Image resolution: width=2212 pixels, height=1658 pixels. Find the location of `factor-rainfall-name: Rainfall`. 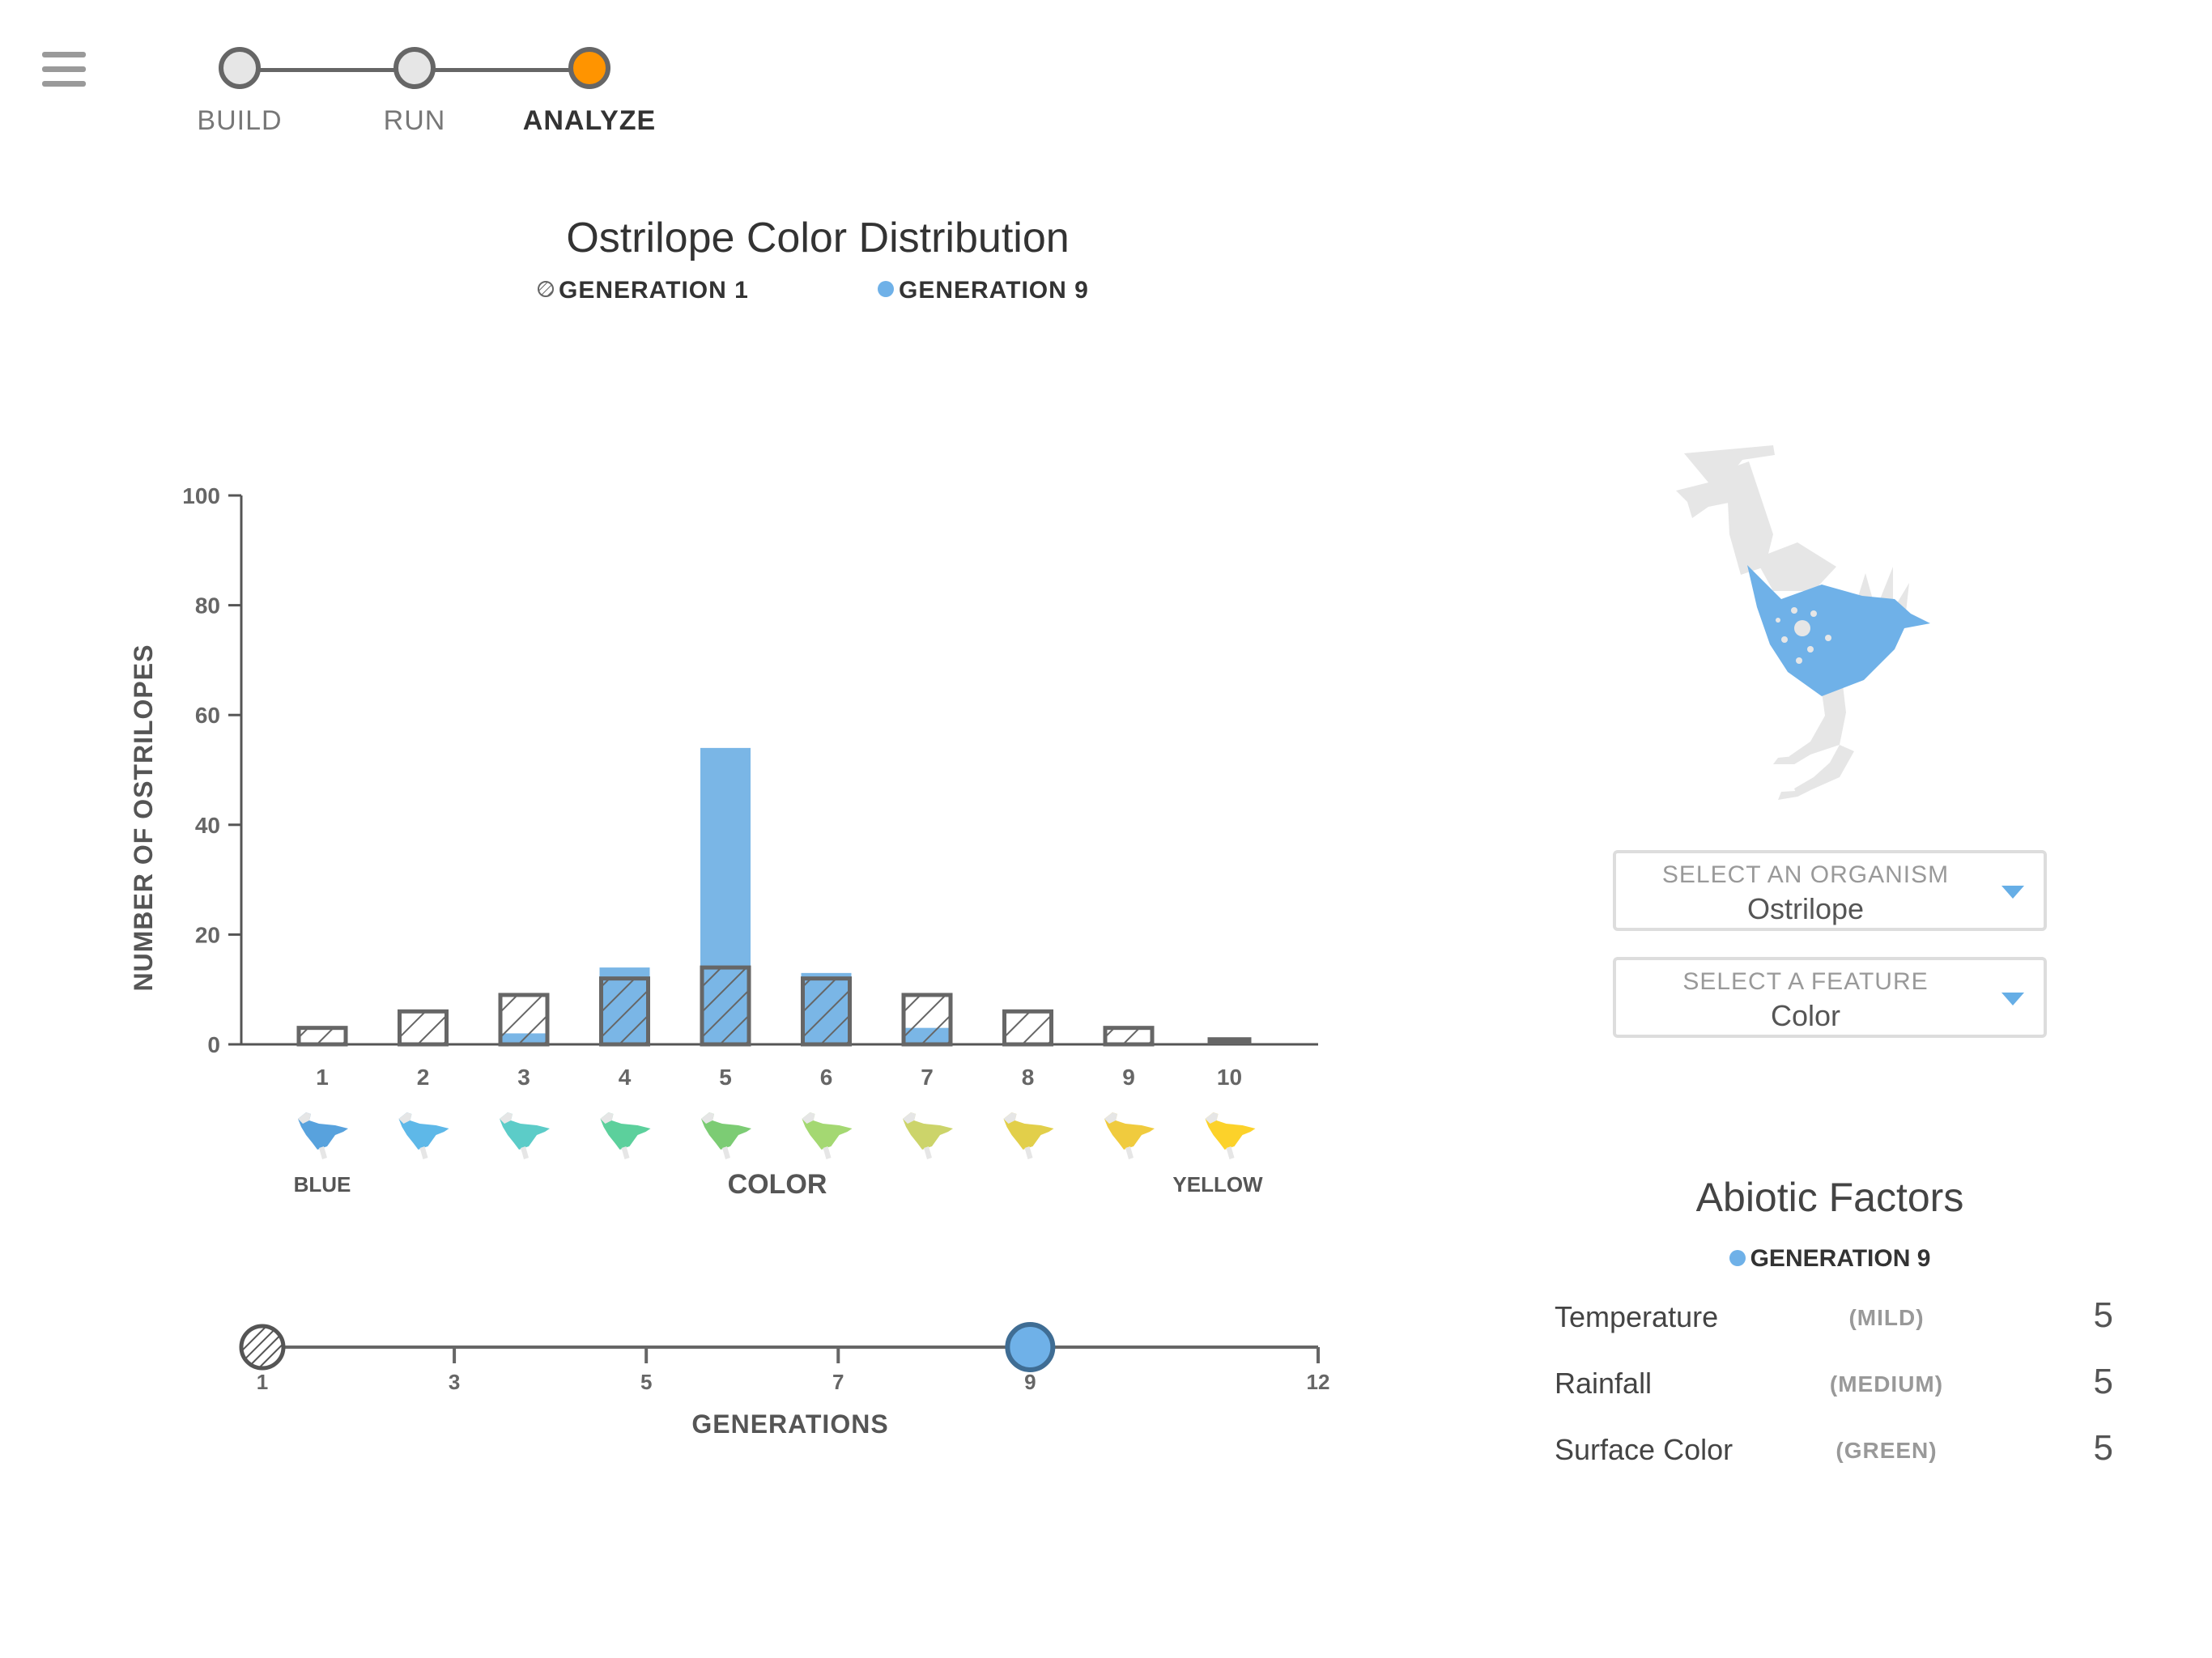

factor-rainfall-name: Rainfall is located at coordinates (1604, 1383).